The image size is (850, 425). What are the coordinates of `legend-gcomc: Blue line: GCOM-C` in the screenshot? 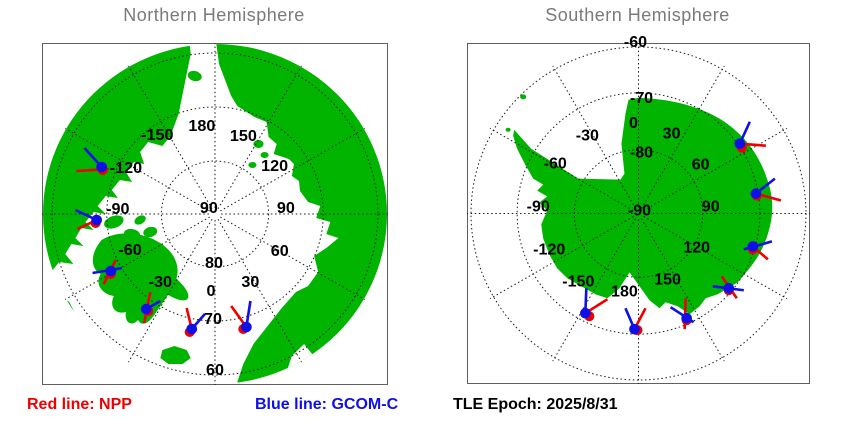 It's located at (326, 405).